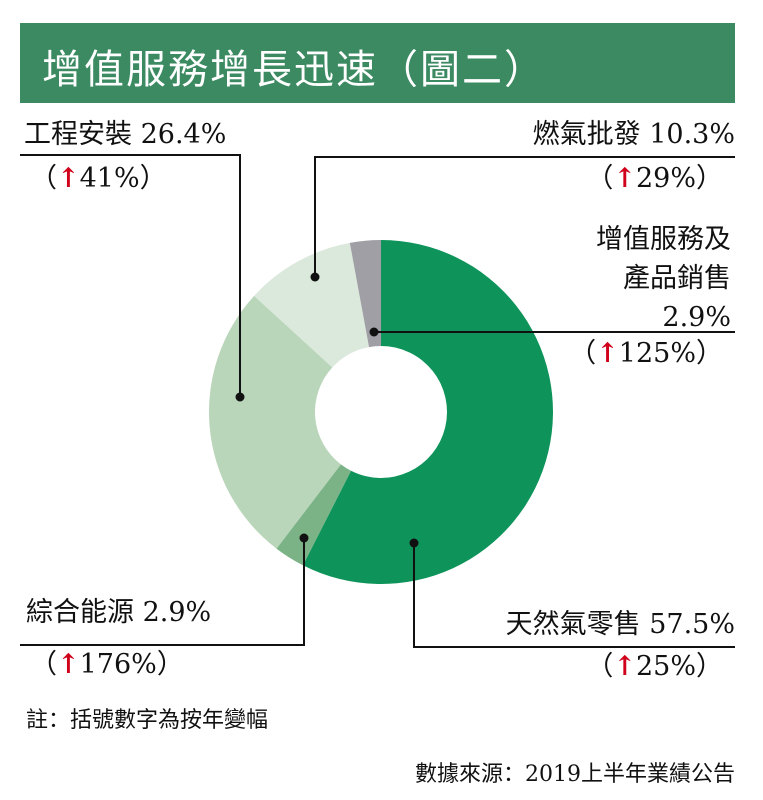  I want to click on leader-integrated-energy-dot, so click(304, 538).